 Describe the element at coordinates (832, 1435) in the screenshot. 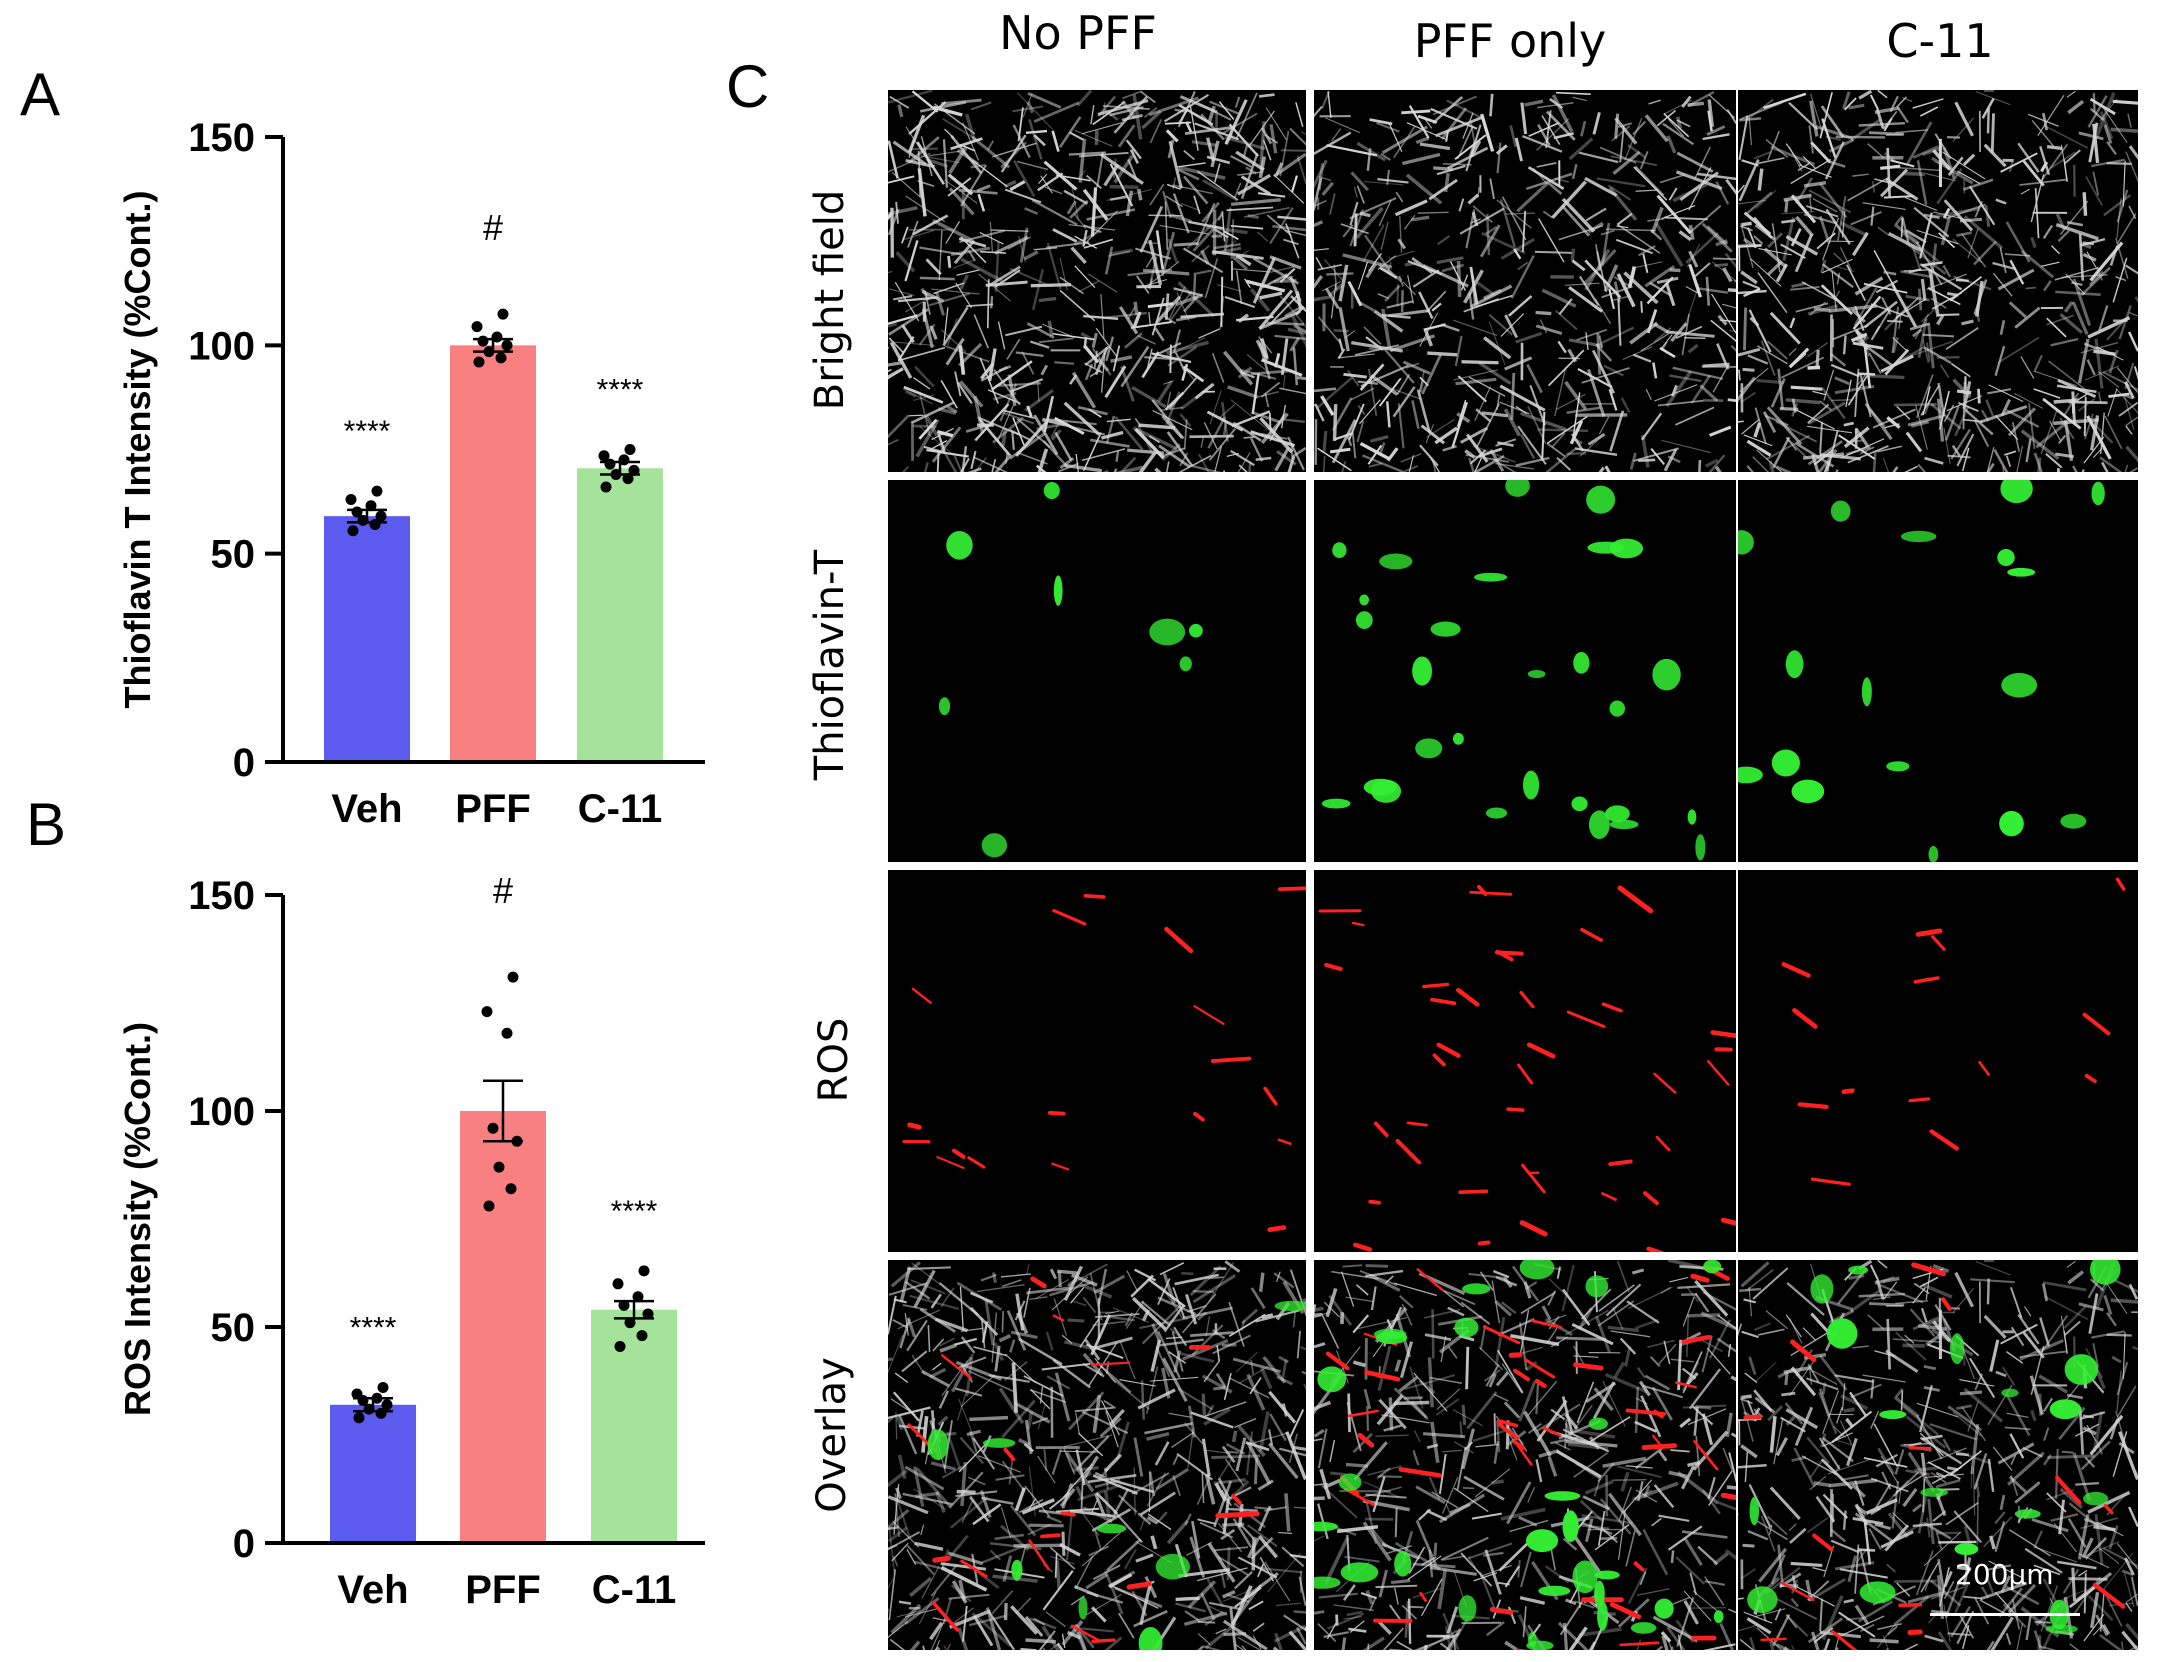

I see `row-label-overlay: Overlay` at that location.